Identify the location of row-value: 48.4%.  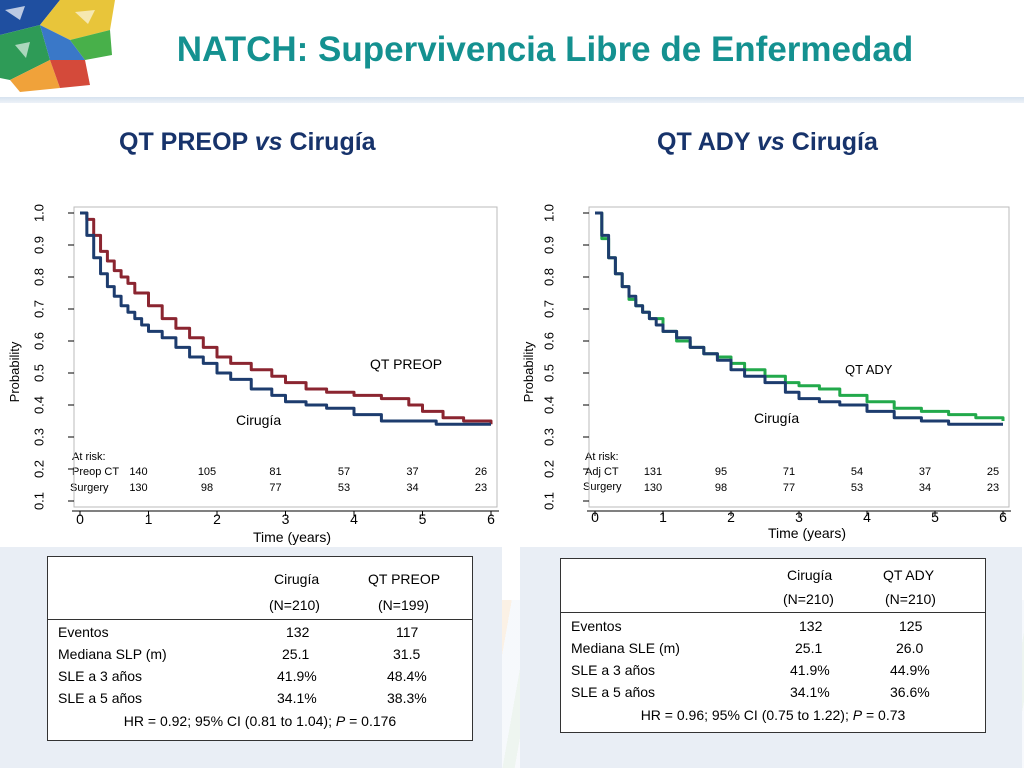
(407, 676).